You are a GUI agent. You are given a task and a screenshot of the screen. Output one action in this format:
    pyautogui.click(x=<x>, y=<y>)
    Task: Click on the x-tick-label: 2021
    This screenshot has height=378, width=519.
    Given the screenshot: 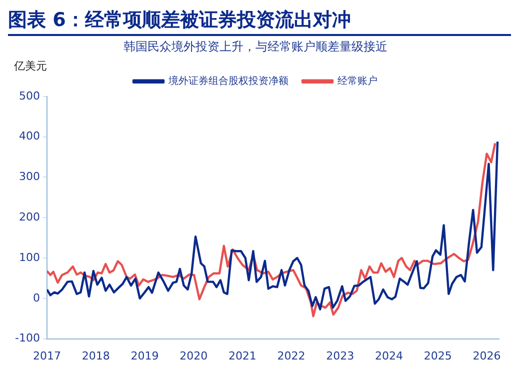 What is the action you would take?
    pyautogui.click(x=242, y=355)
    